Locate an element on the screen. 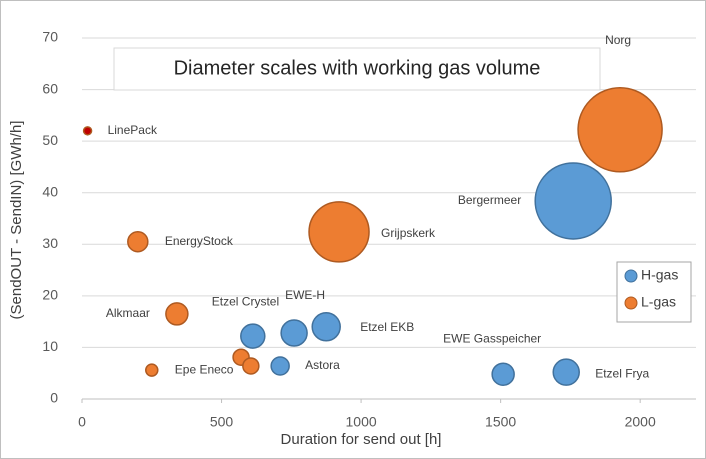  y-tick-label: 70 is located at coordinates (50, 37).